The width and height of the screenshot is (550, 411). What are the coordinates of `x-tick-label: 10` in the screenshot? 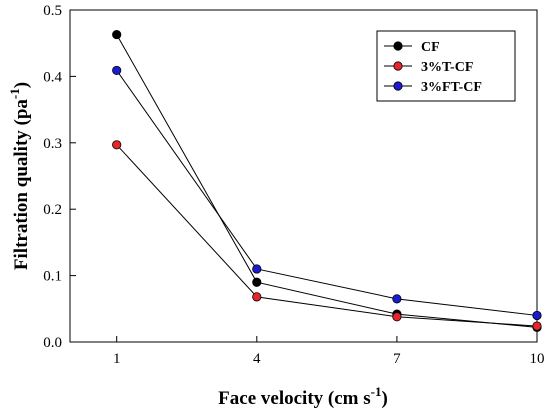 It's located at (537, 359).